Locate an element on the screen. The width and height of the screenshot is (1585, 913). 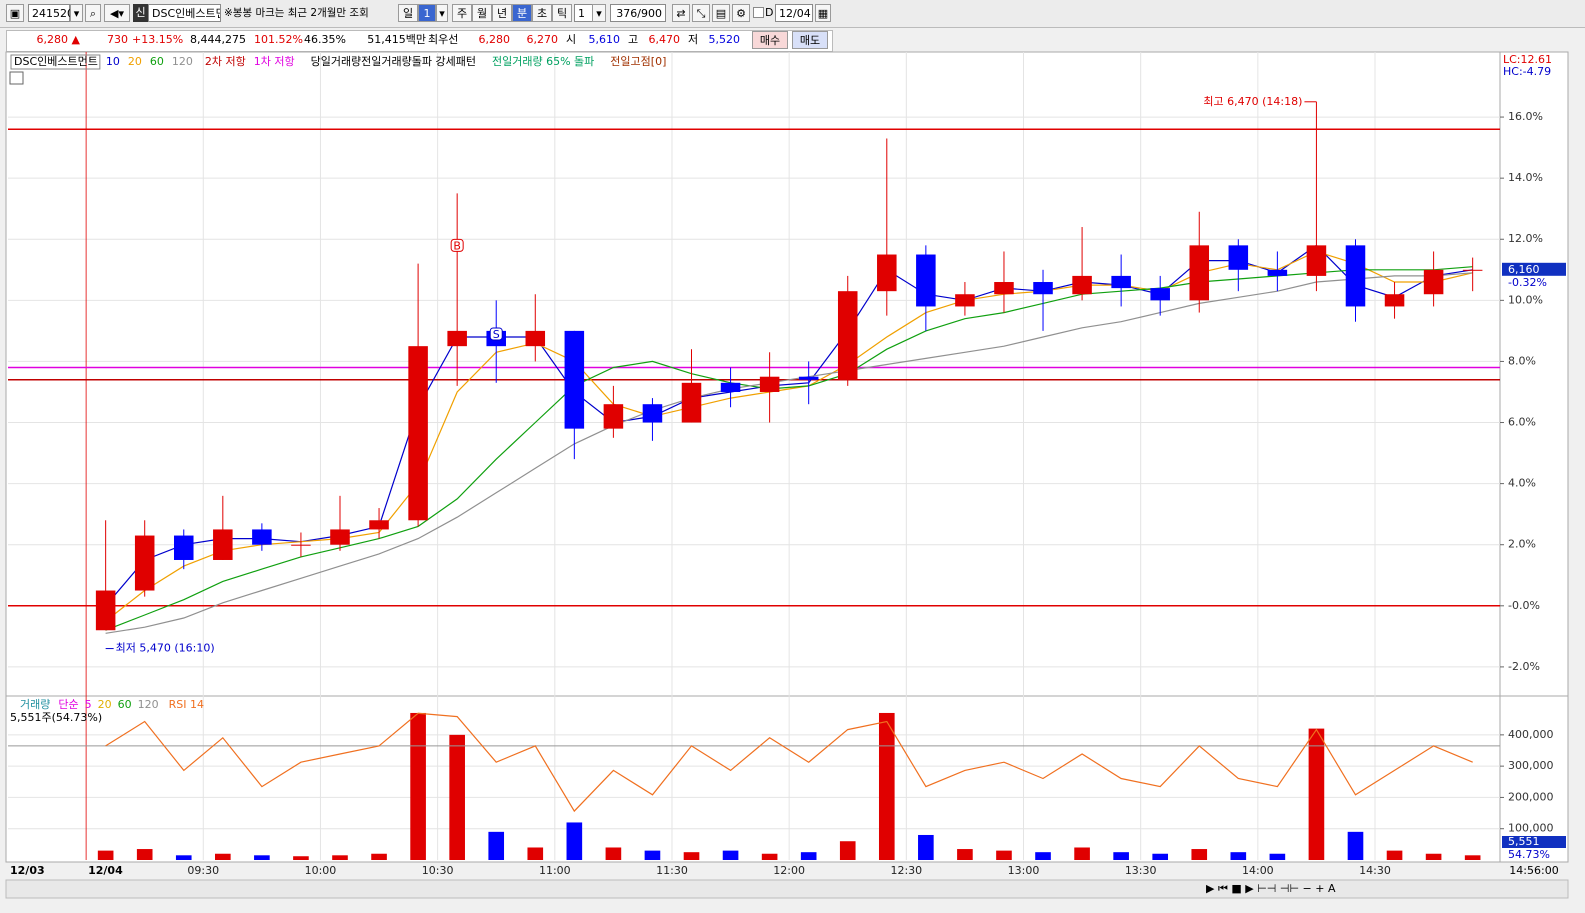
table-icon is located at coordinates (16, 78).